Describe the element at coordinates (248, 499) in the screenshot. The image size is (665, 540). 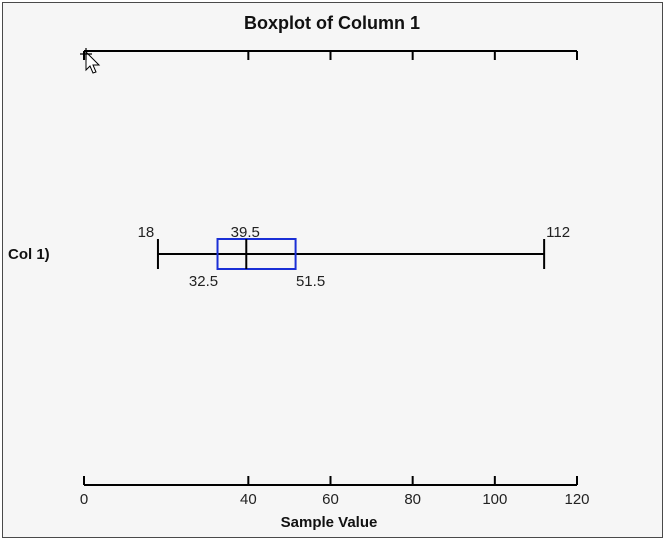
I see `bottom-tick-label-40: 40` at that location.